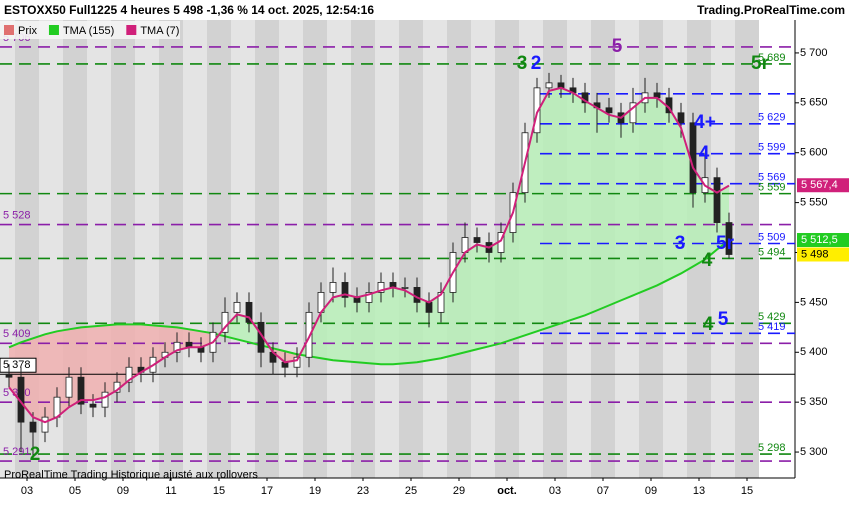 This screenshot has height=505, width=850. Describe the element at coordinates (699, 491) in the screenshot. I see `x-tick-label: 13` at that location.